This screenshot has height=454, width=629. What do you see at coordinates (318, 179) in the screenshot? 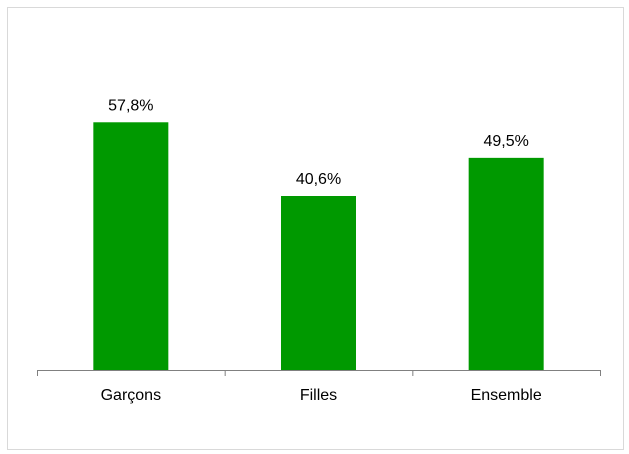
I see `data-label-1: 40,6%` at bounding box center [318, 179].